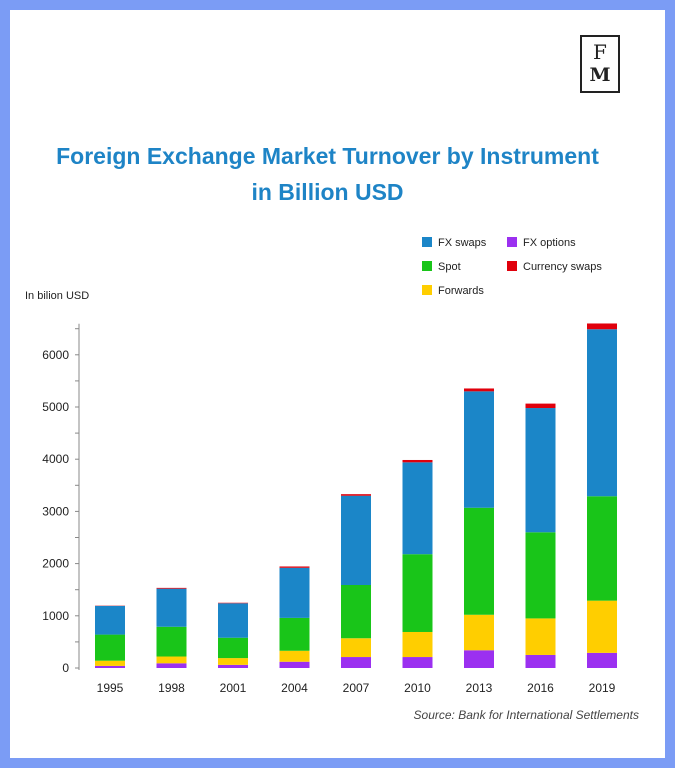  Describe the element at coordinates (110, 663) in the screenshot. I see `bar-forwards-1995` at that location.